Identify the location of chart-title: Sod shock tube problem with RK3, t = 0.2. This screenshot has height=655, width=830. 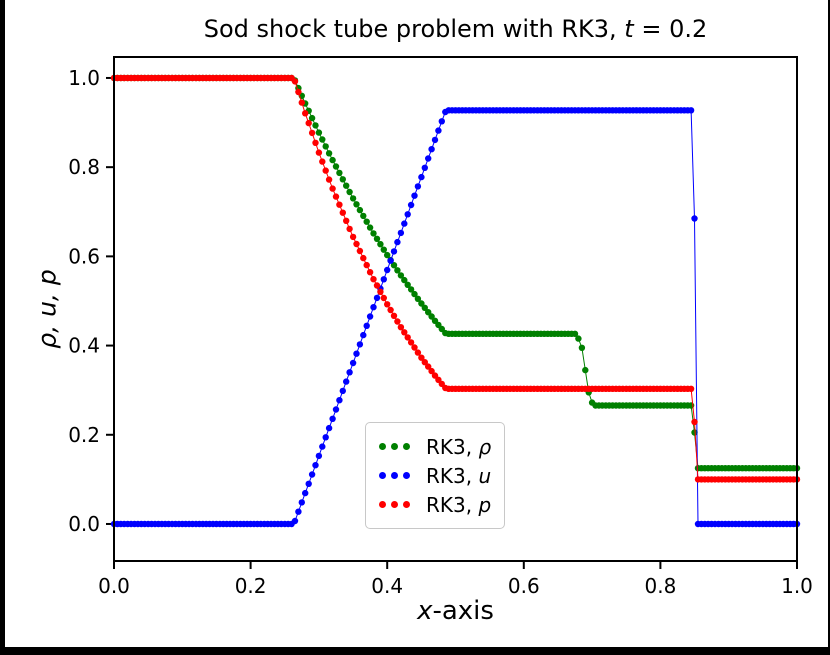
(455, 29).